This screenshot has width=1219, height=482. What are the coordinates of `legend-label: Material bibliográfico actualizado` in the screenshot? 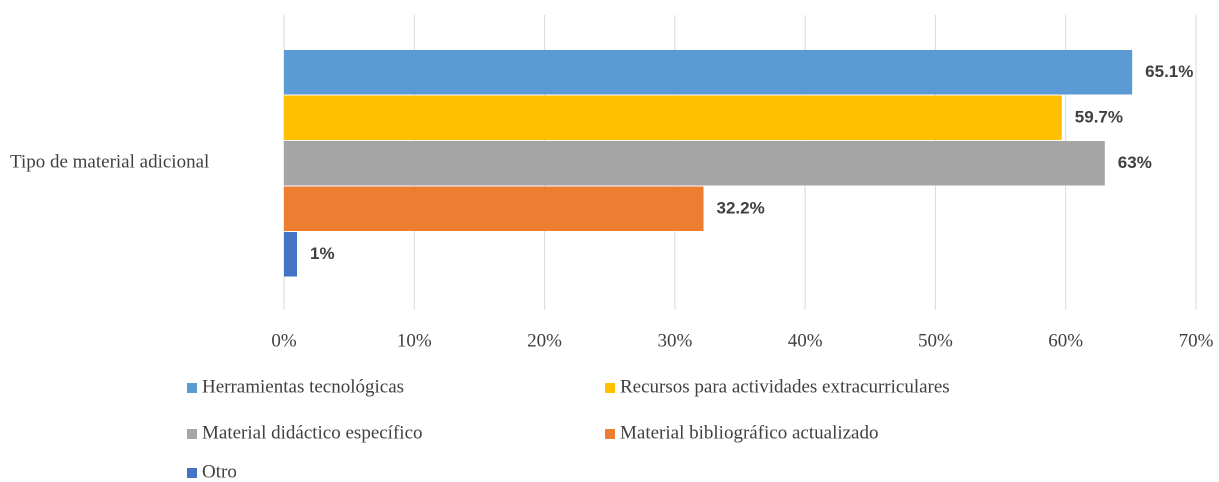 It's located at (749, 432).